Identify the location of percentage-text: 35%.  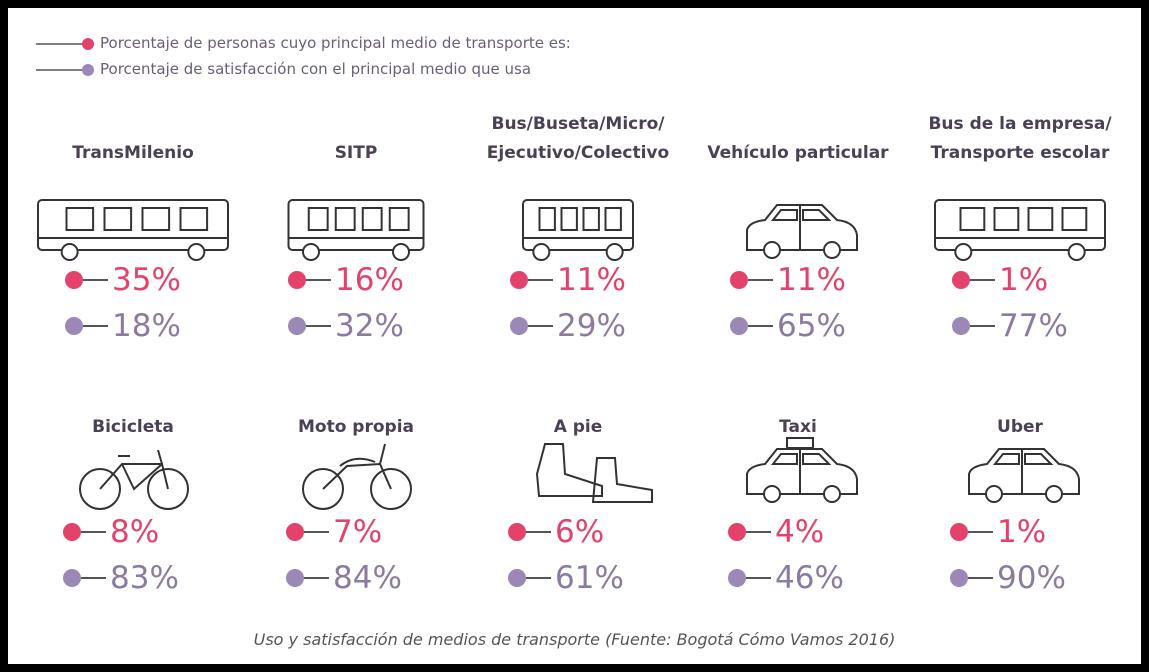
(146, 280).